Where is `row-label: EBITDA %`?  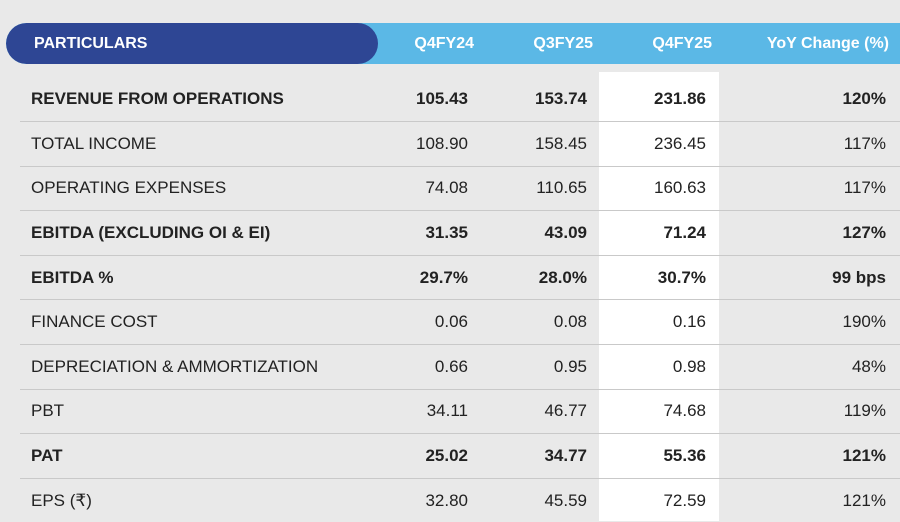
row-label: EBITDA % is located at coordinates (72, 277).